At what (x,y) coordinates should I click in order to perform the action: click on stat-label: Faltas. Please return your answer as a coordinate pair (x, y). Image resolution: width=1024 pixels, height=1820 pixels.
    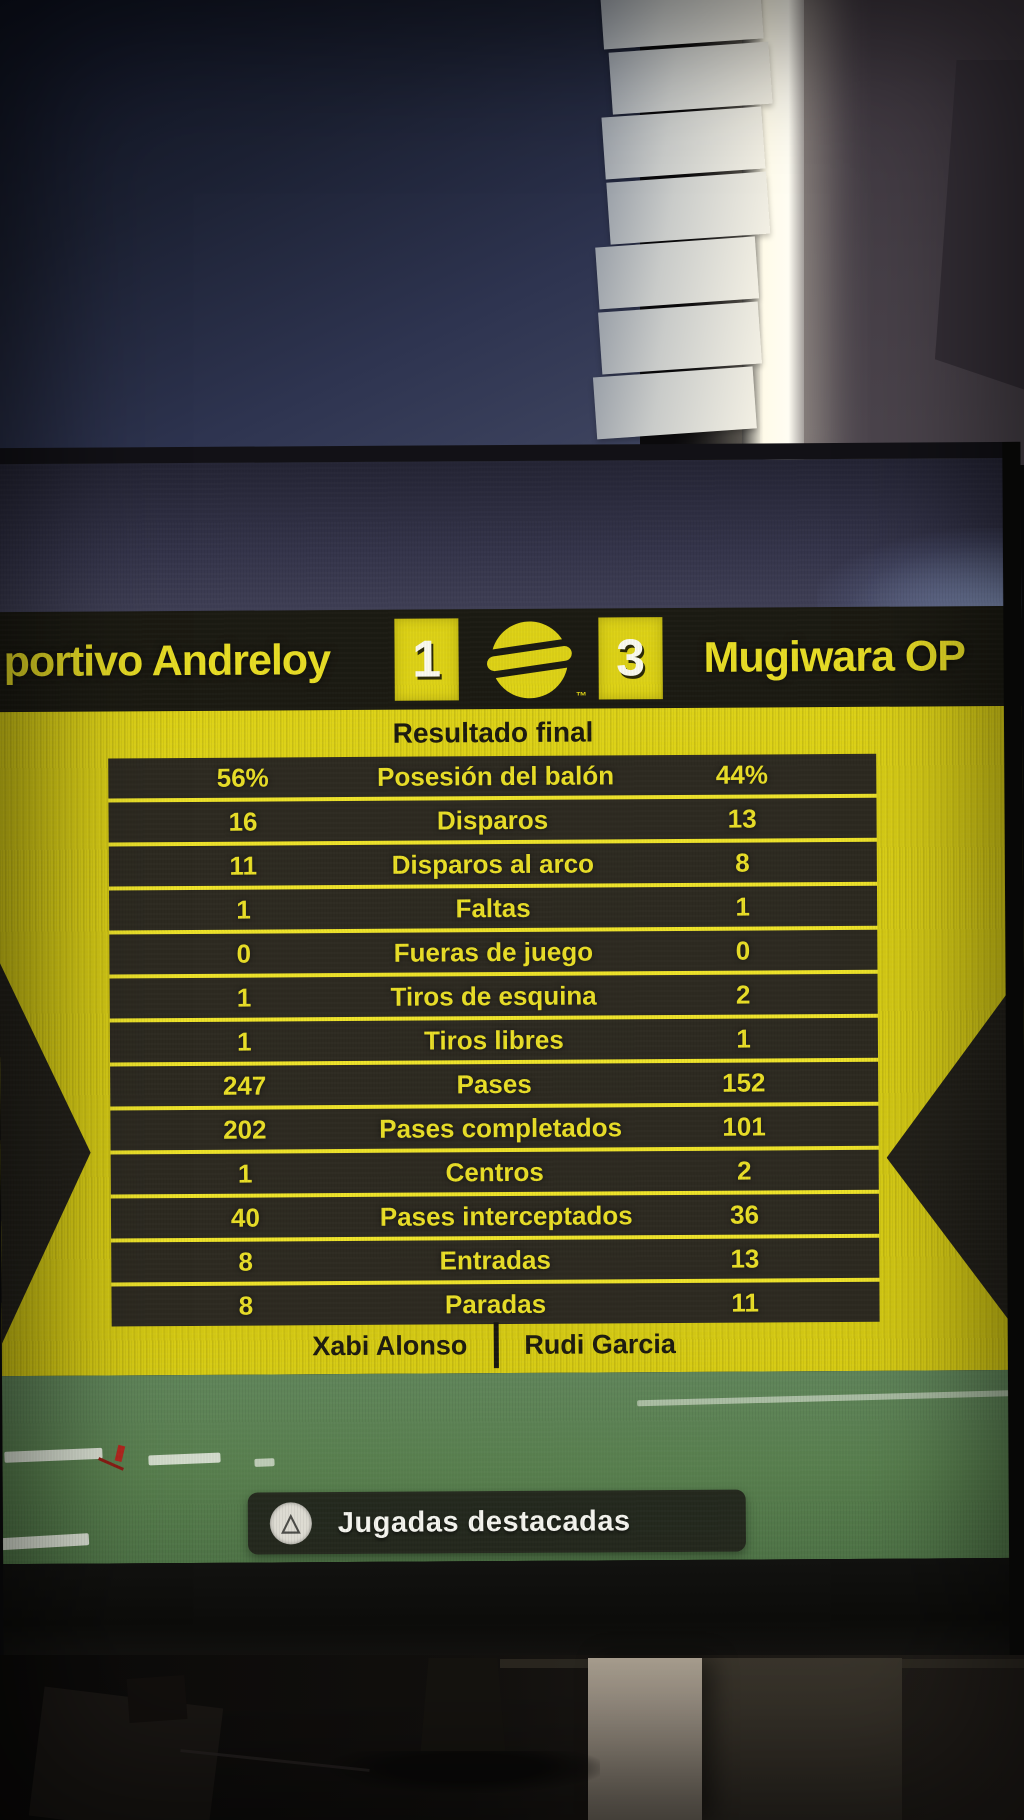
    Looking at the image, I should click on (493, 907).